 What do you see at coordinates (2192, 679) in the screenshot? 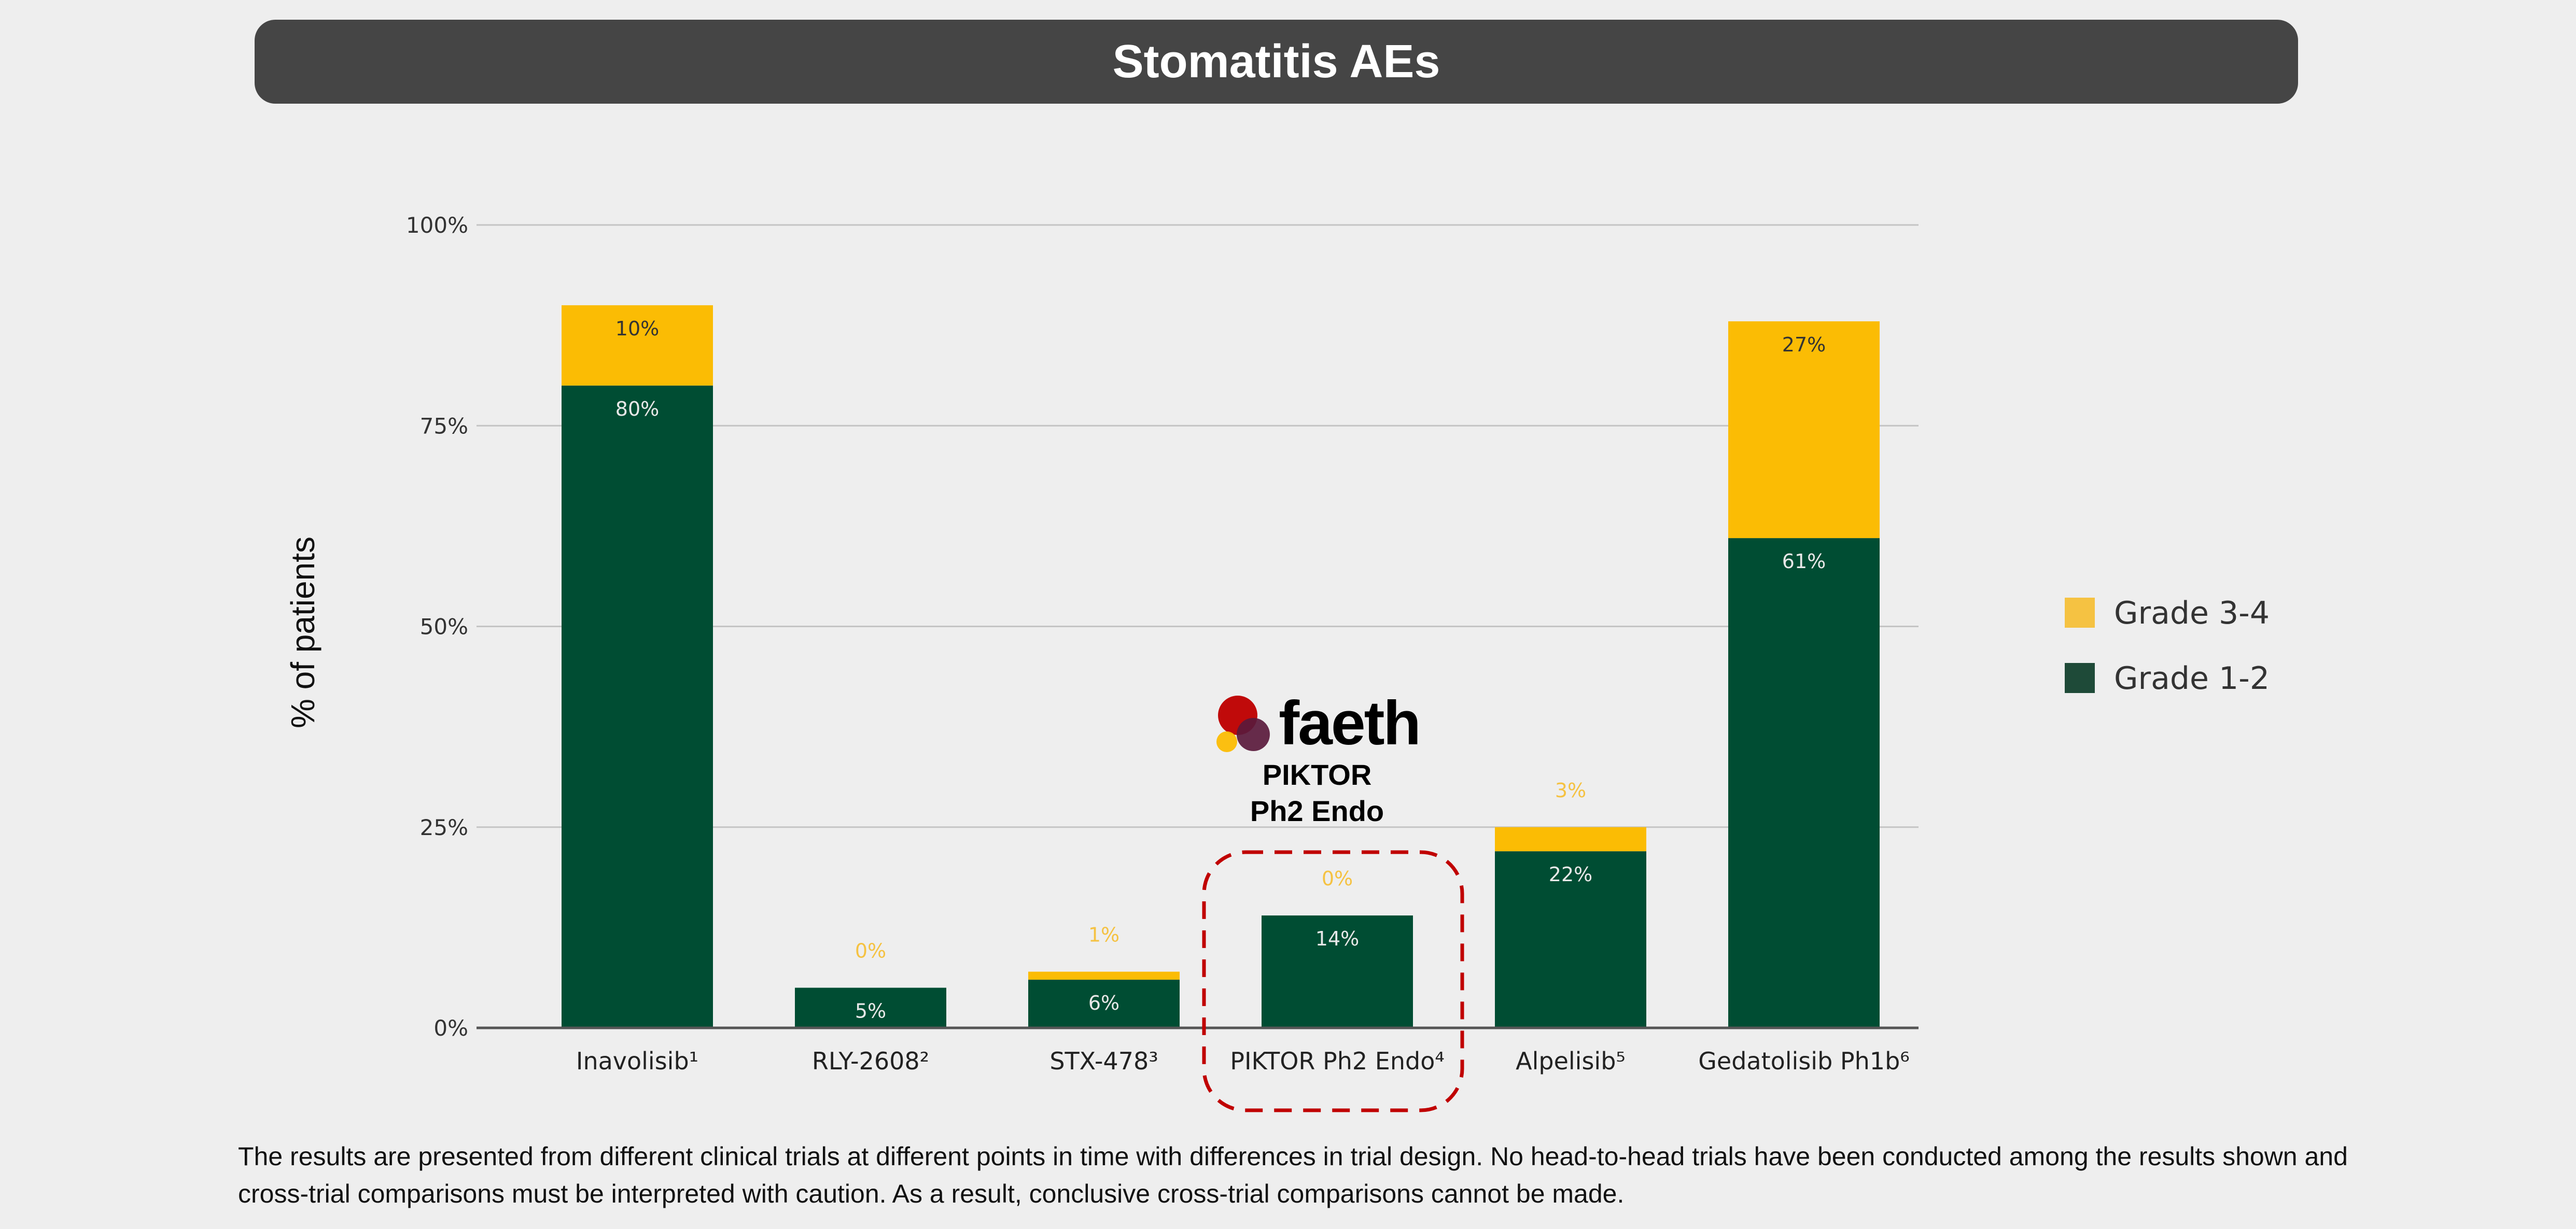
I see `legend-label: Grade 1-2` at bounding box center [2192, 679].